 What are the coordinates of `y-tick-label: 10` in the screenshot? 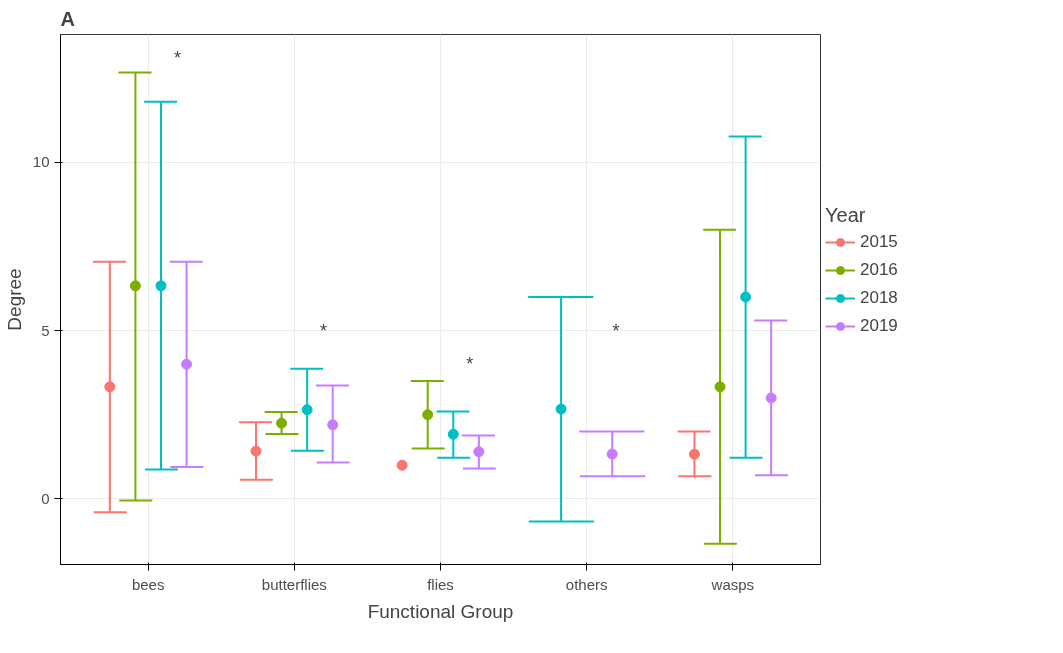 It's located at (41, 162).